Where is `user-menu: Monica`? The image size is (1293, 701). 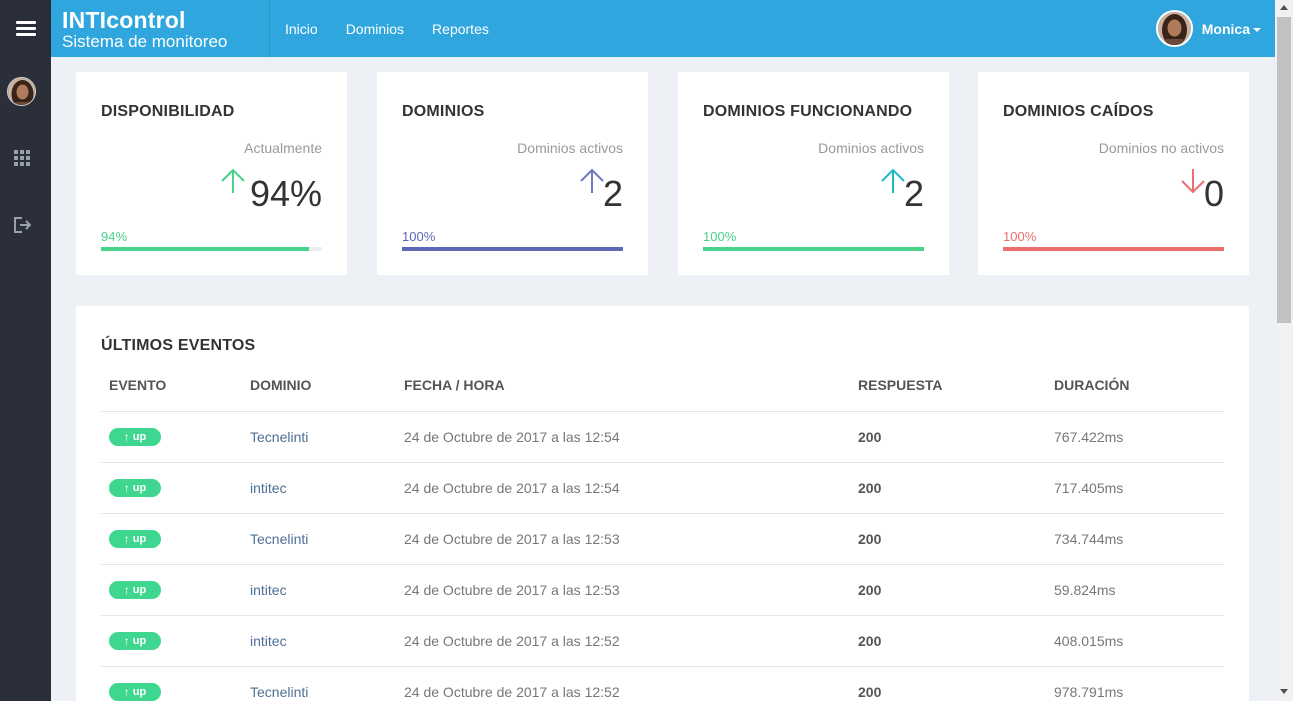 user-menu: Monica is located at coordinates (1208, 28).